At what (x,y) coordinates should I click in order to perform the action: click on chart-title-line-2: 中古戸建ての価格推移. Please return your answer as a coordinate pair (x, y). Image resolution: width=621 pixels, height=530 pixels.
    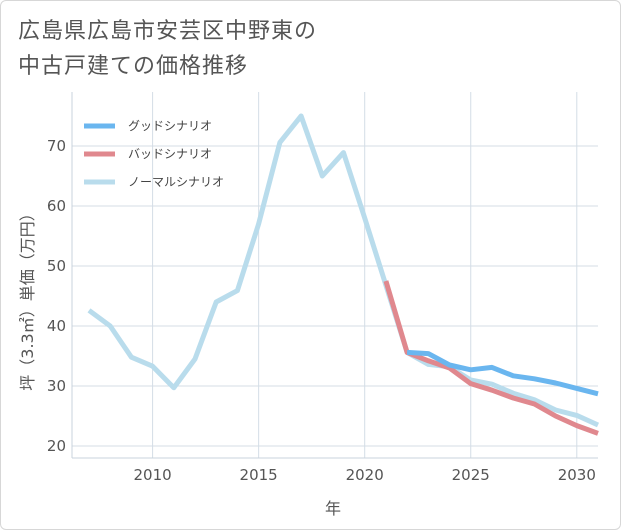
    Looking at the image, I should click on (133, 66).